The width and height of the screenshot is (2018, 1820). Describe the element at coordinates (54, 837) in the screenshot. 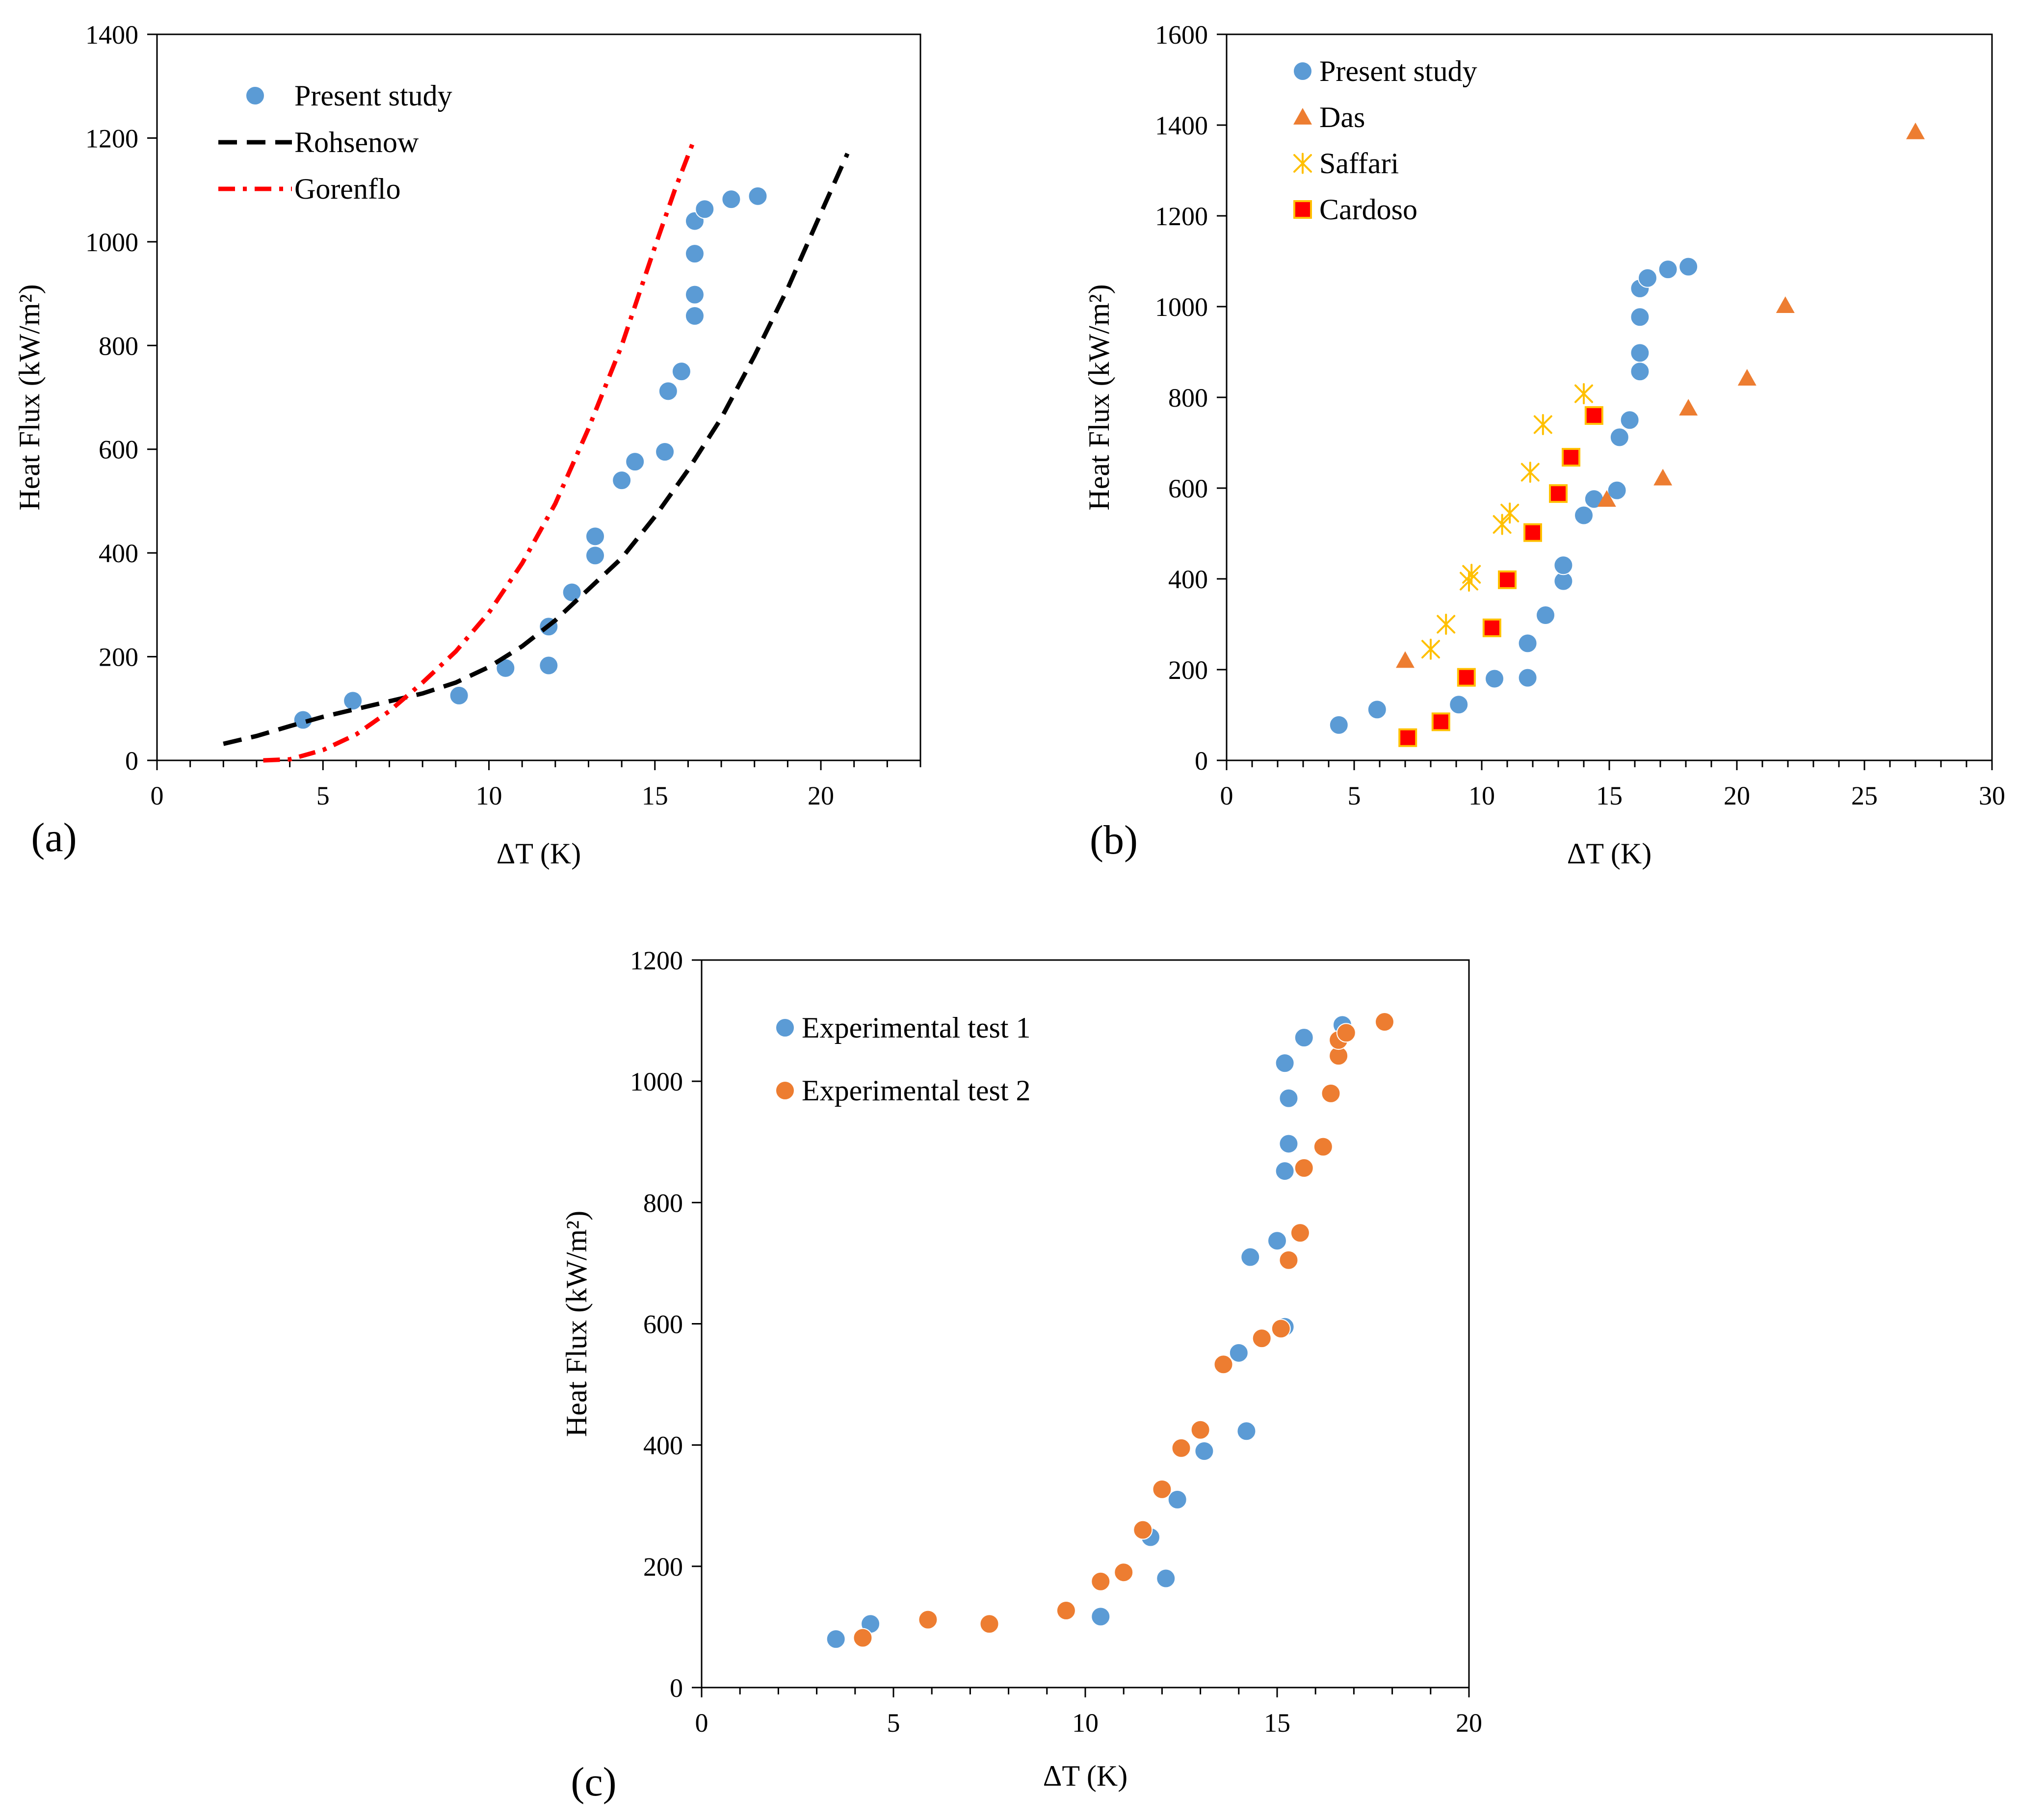

I see `panel-label: (a)` at that location.